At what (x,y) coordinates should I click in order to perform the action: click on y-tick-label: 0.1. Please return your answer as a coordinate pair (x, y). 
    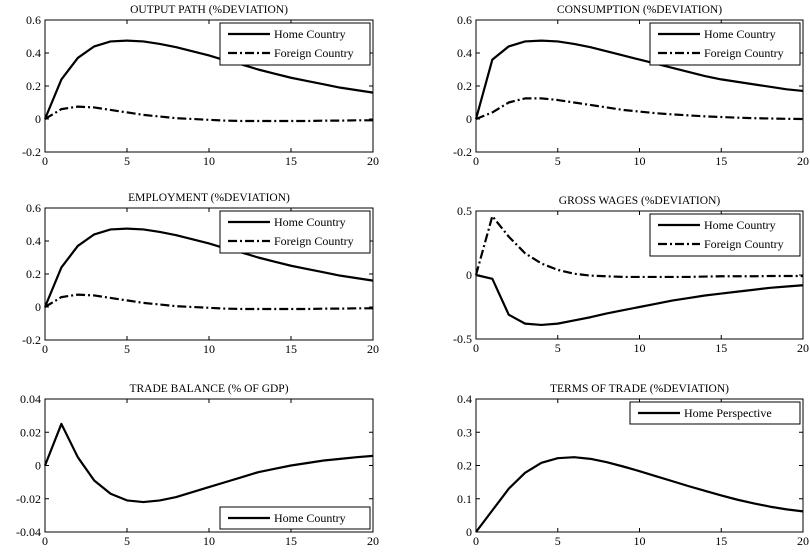
    Looking at the image, I should click on (464, 499).